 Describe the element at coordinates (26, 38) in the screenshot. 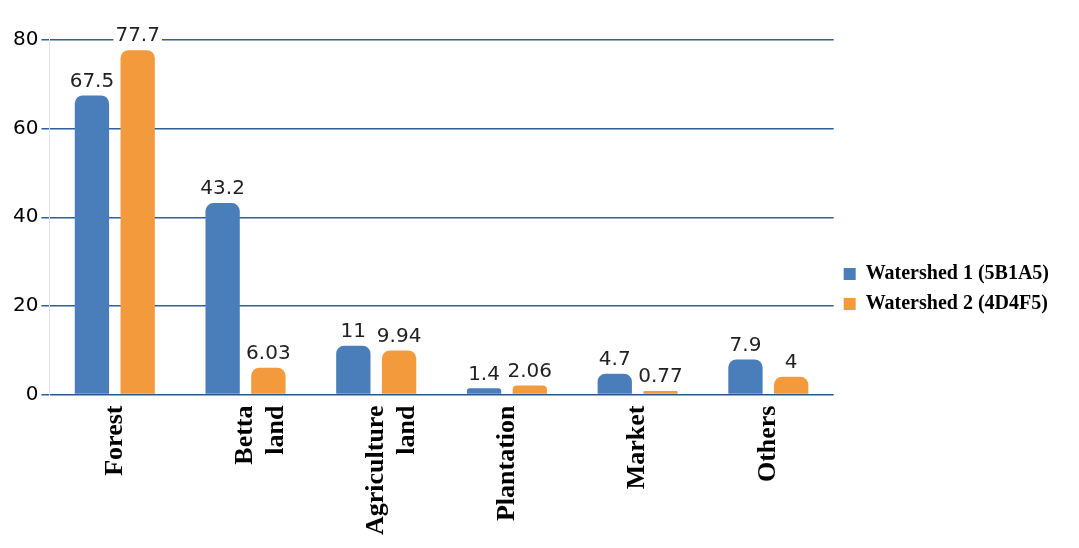

I see `y-tick-label: 80` at that location.